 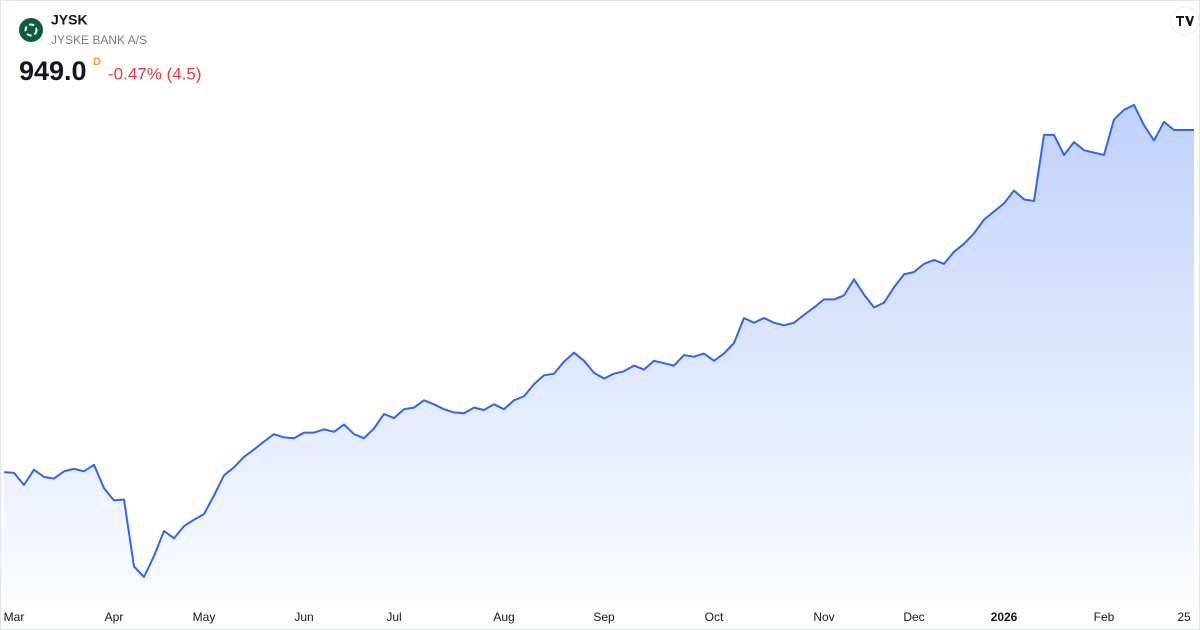 I want to click on x-tick-label: May, so click(x=204, y=617).